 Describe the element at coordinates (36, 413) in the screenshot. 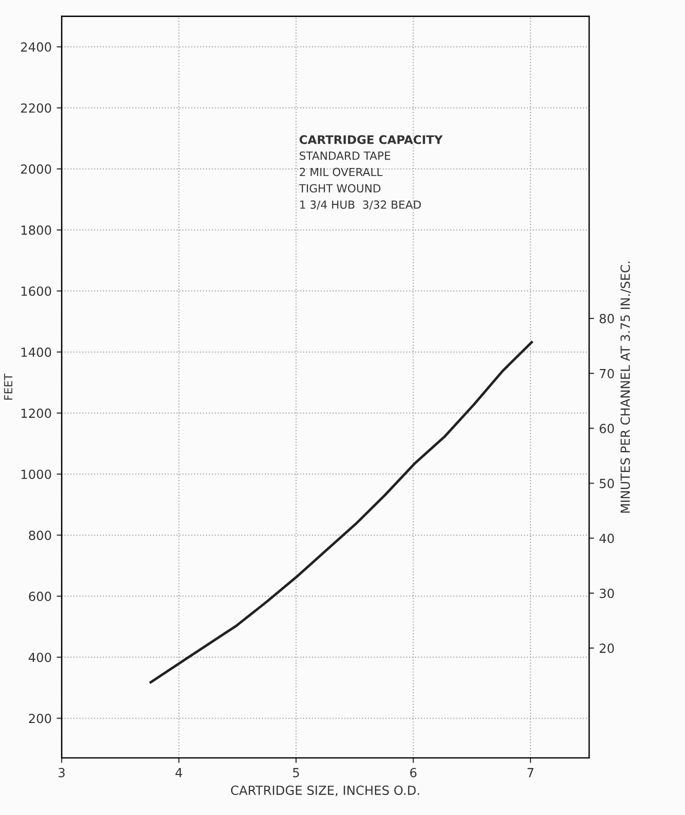

I see `y-tick-label: 1200` at that location.